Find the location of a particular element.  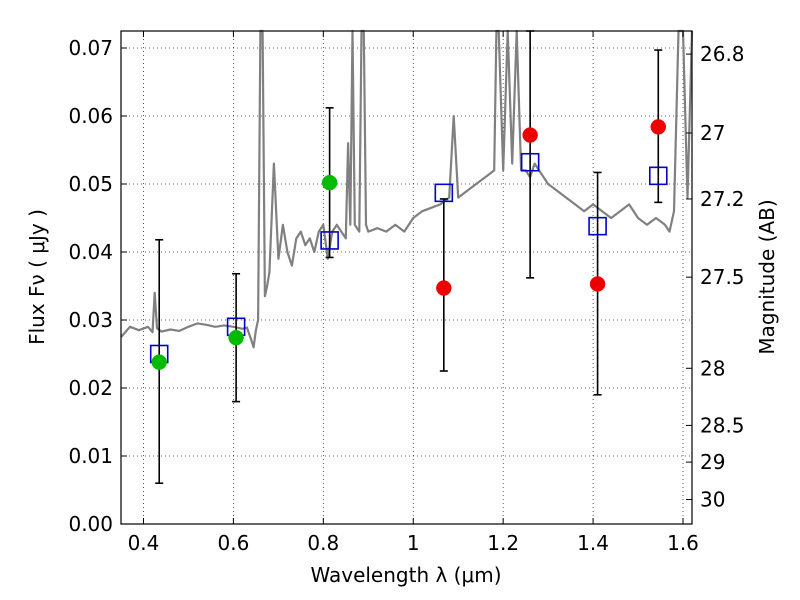

y-tick-label: 0.01 is located at coordinates (90, 456).